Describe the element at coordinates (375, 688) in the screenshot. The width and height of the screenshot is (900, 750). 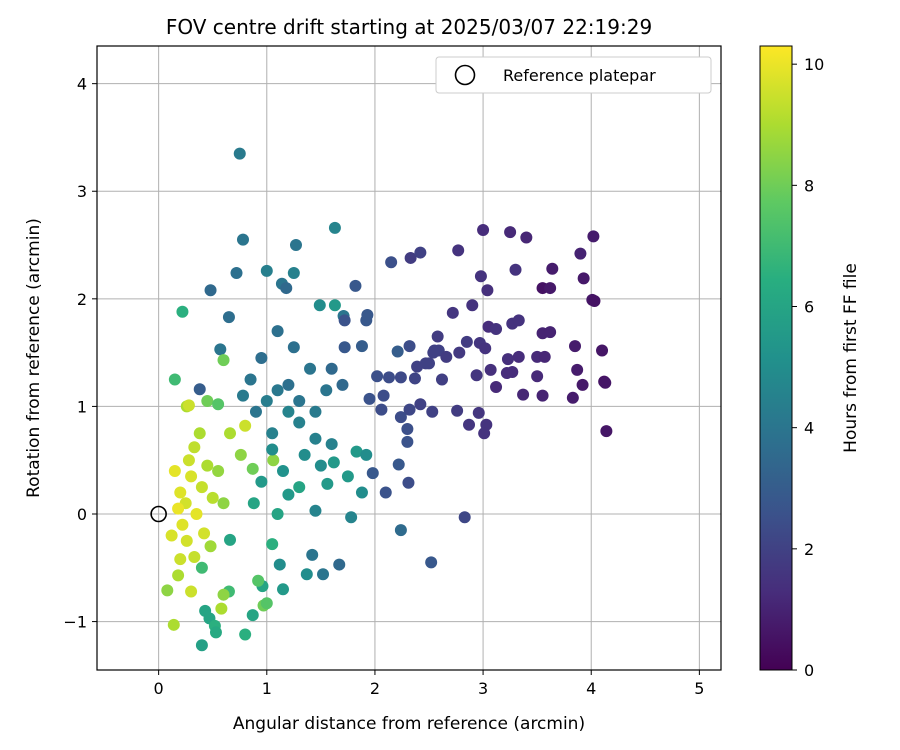
I see `x-tick-label: 2` at that location.